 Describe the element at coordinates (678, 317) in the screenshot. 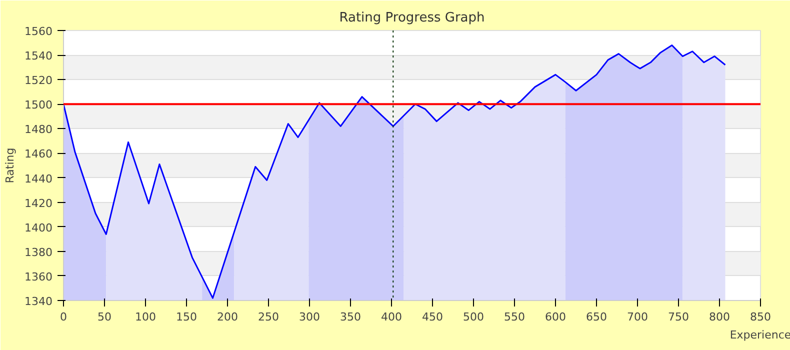

I see `x-tick-label: 750` at that location.